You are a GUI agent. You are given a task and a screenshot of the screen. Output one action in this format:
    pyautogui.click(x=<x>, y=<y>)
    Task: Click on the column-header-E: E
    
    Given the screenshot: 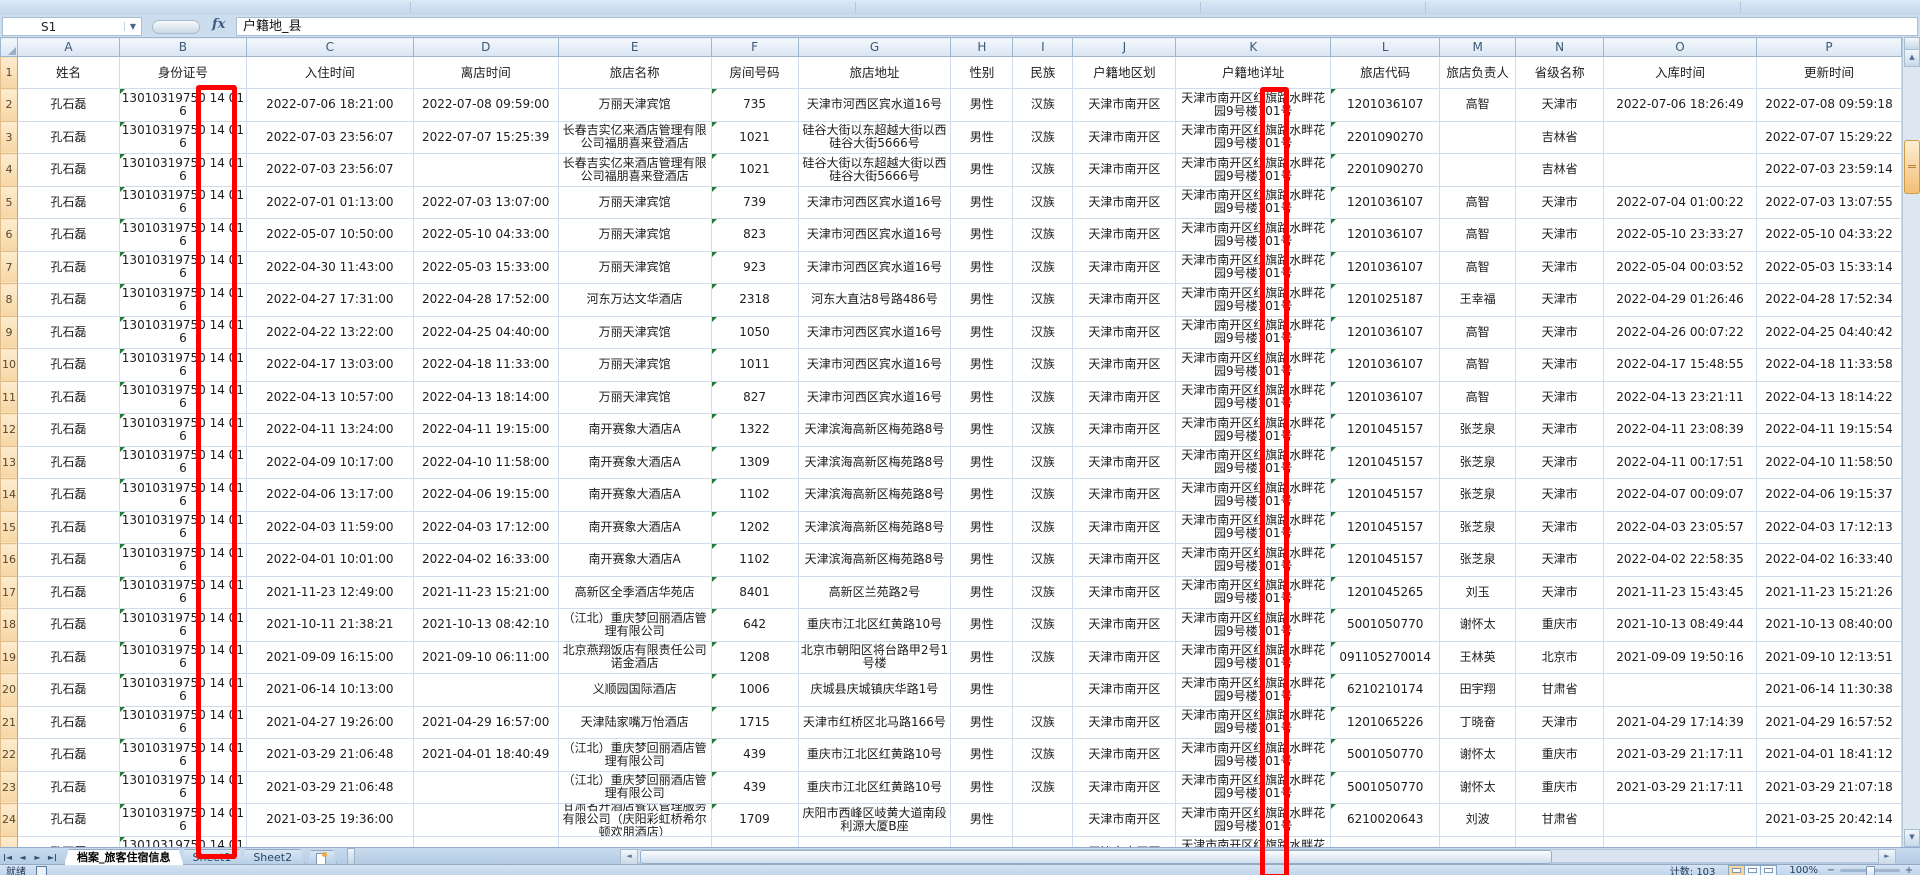 What is the action you would take?
    pyautogui.click(x=634, y=47)
    